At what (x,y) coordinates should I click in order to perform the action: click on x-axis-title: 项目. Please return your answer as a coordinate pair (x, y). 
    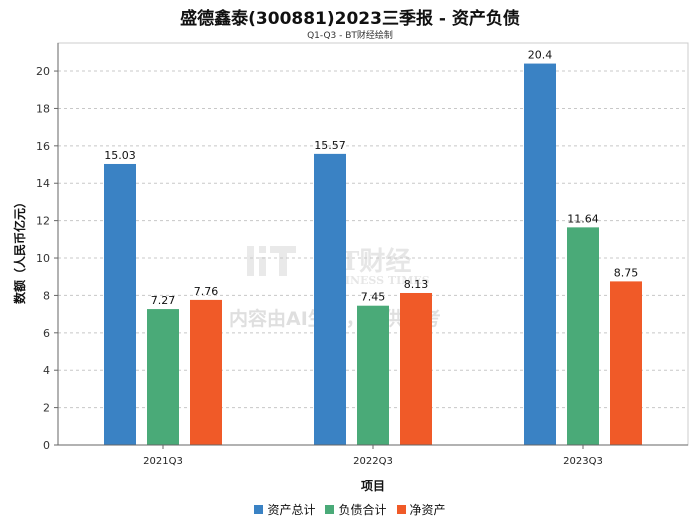
    Looking at the image, I should click on (373, 486).